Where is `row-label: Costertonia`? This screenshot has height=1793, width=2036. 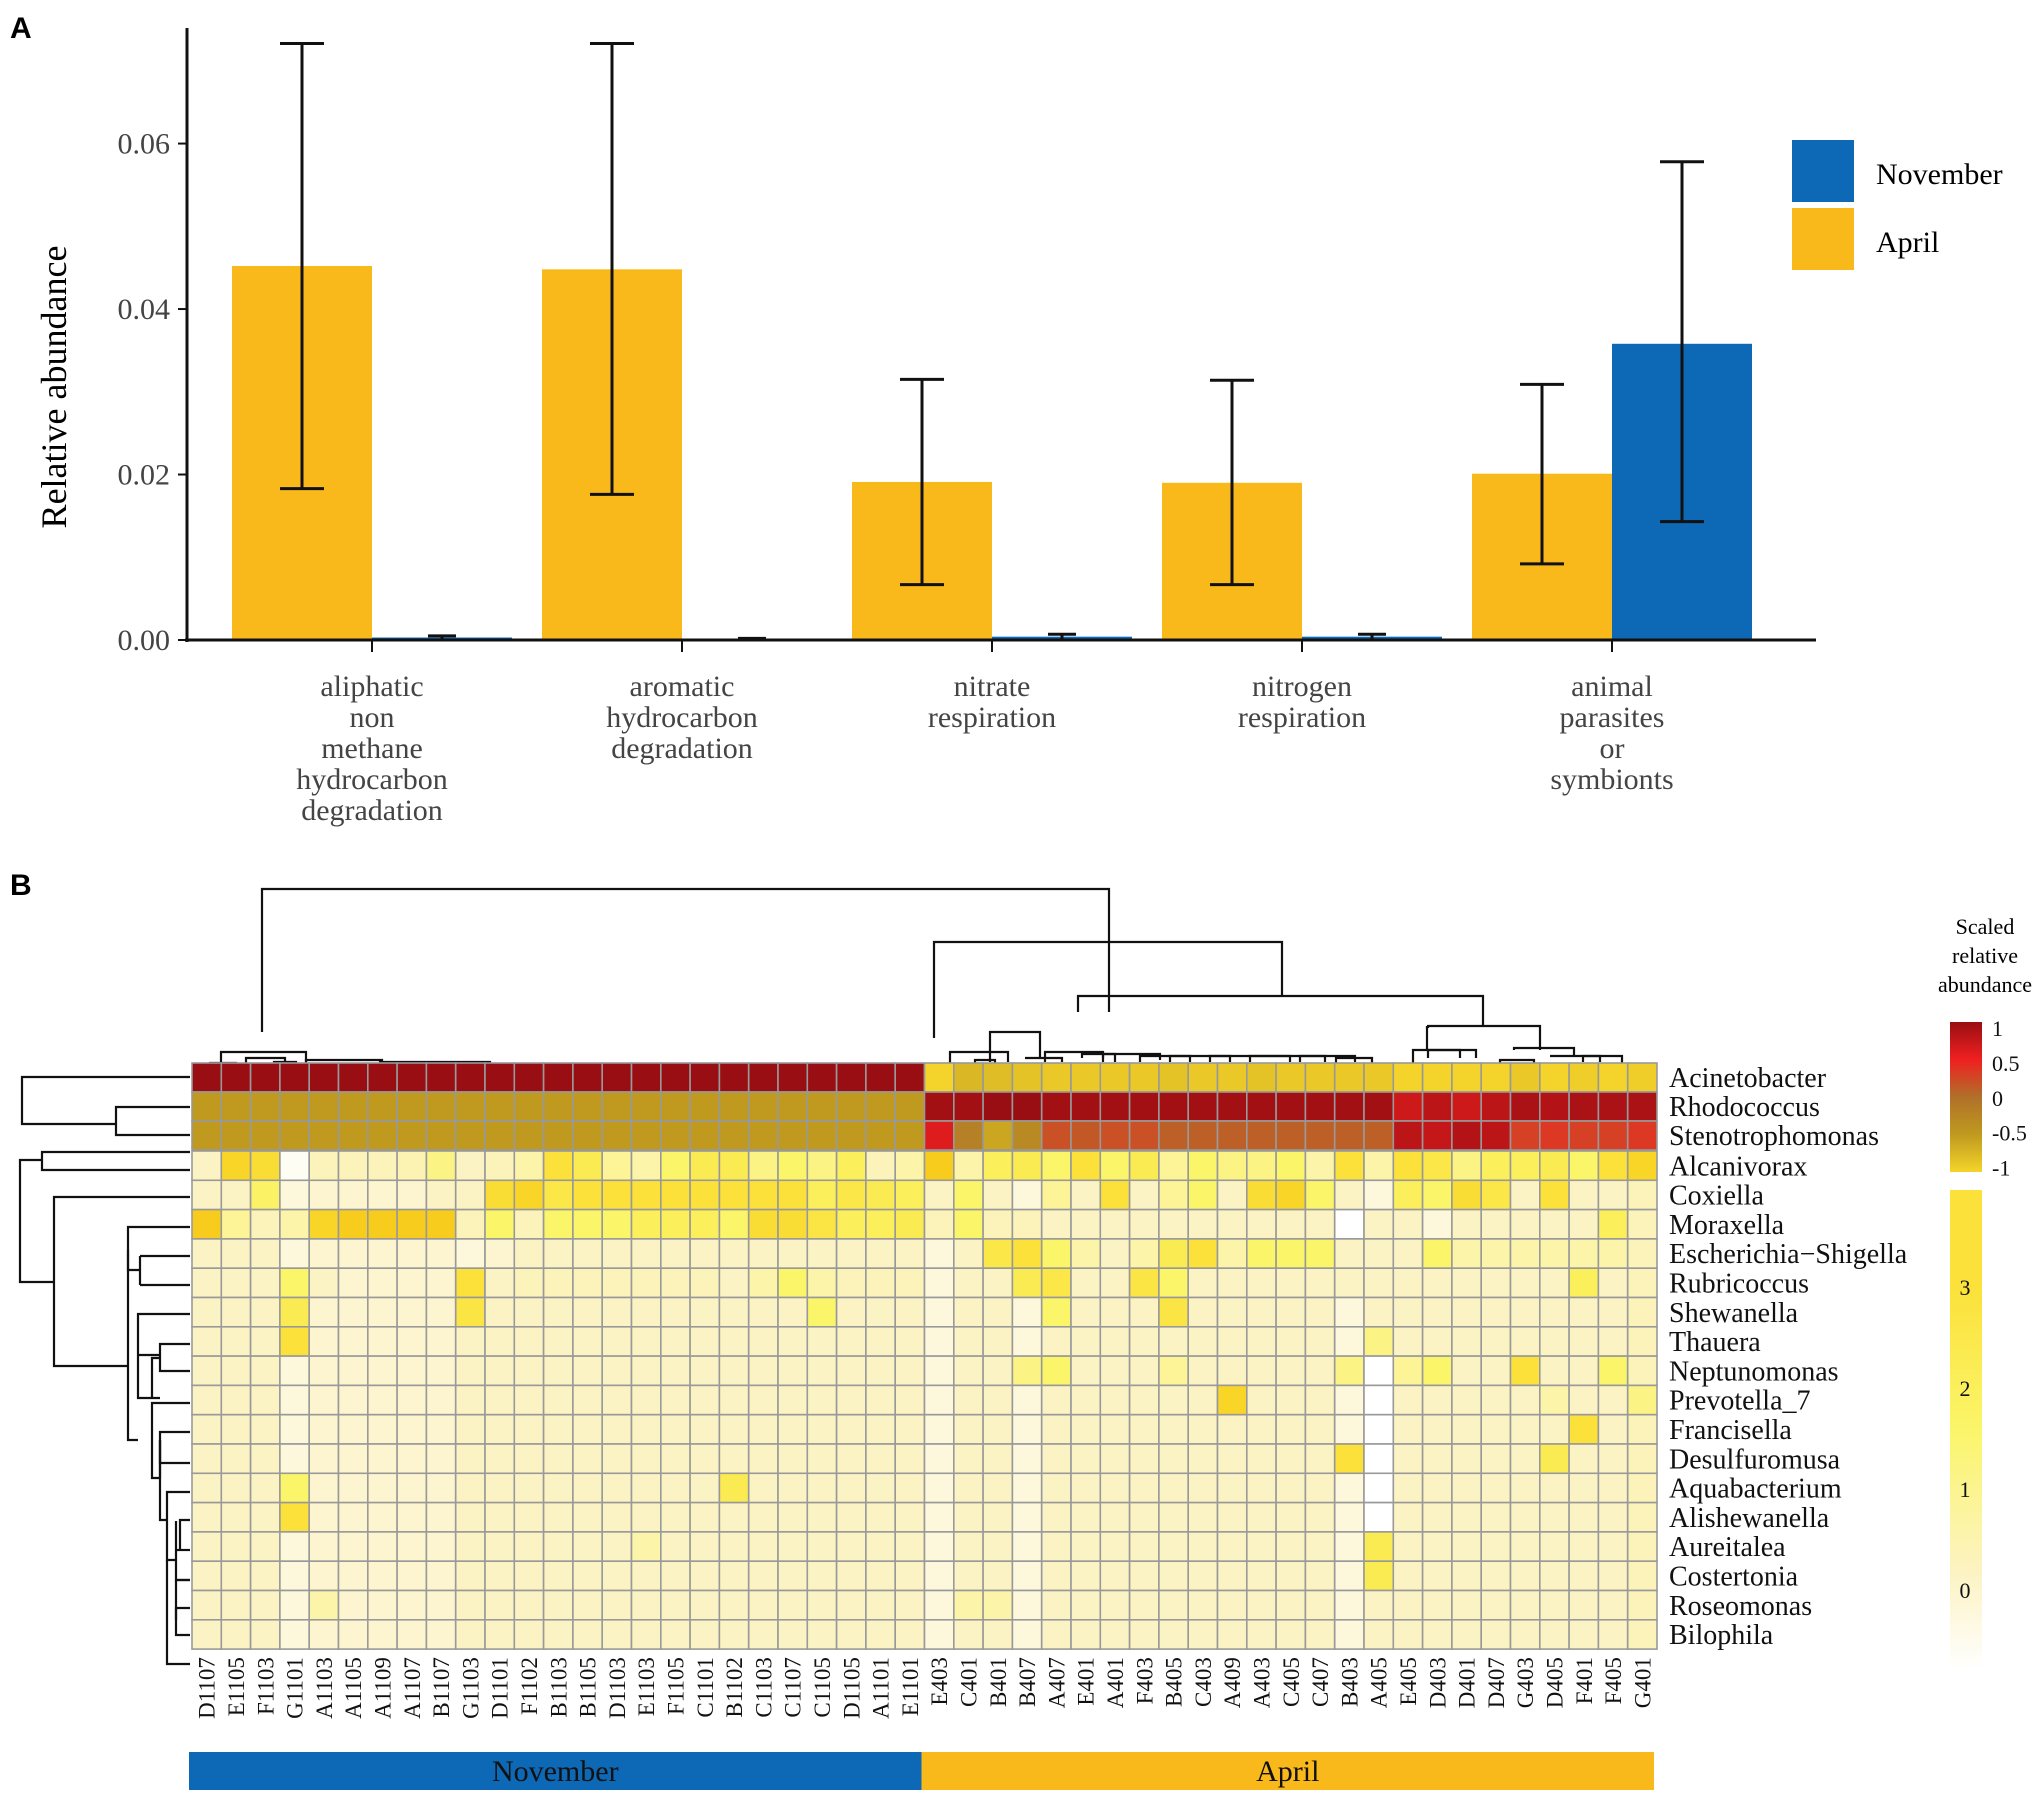 row-label: Costertonia is located at coordinates (1734, 1577).